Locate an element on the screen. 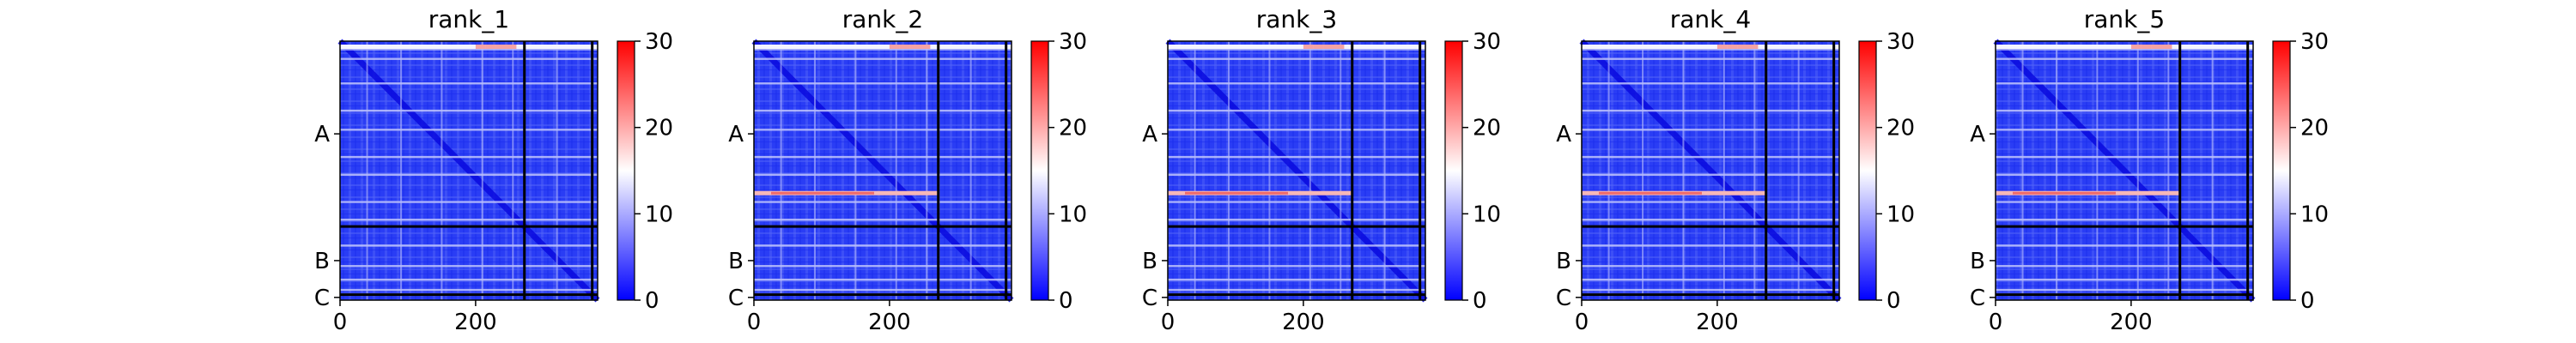 The width and height of the screenshot is (2576, 343). heatmap-frame is located at coordinates (468, 171).